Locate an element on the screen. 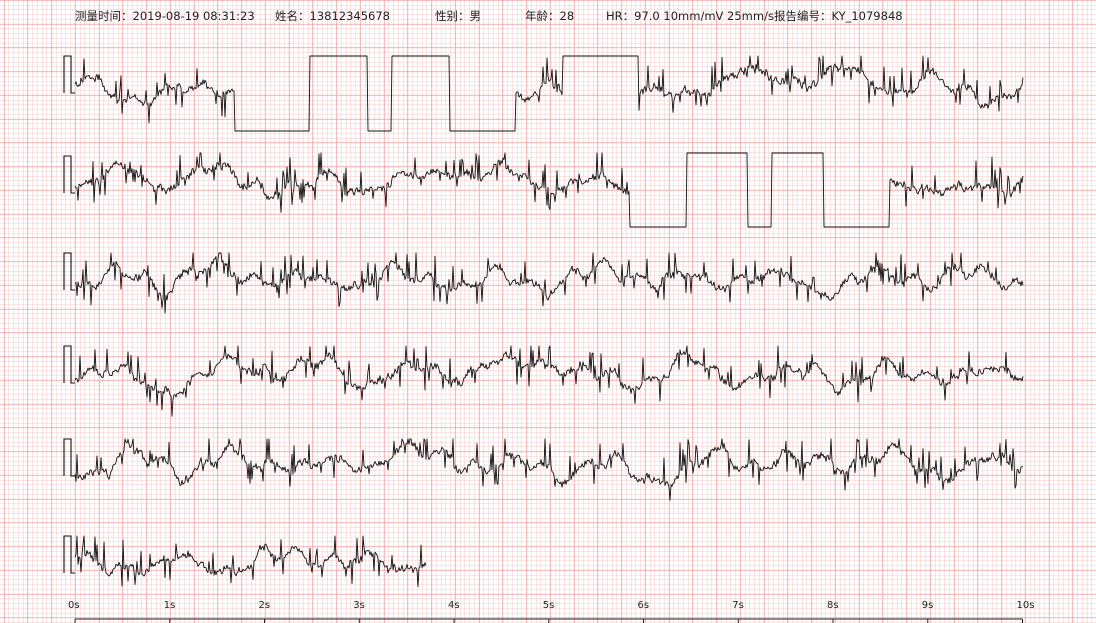 The height and width of the screenshot is (623, 1096). x-tick-label: 1s is located at coordinates (170, 605).